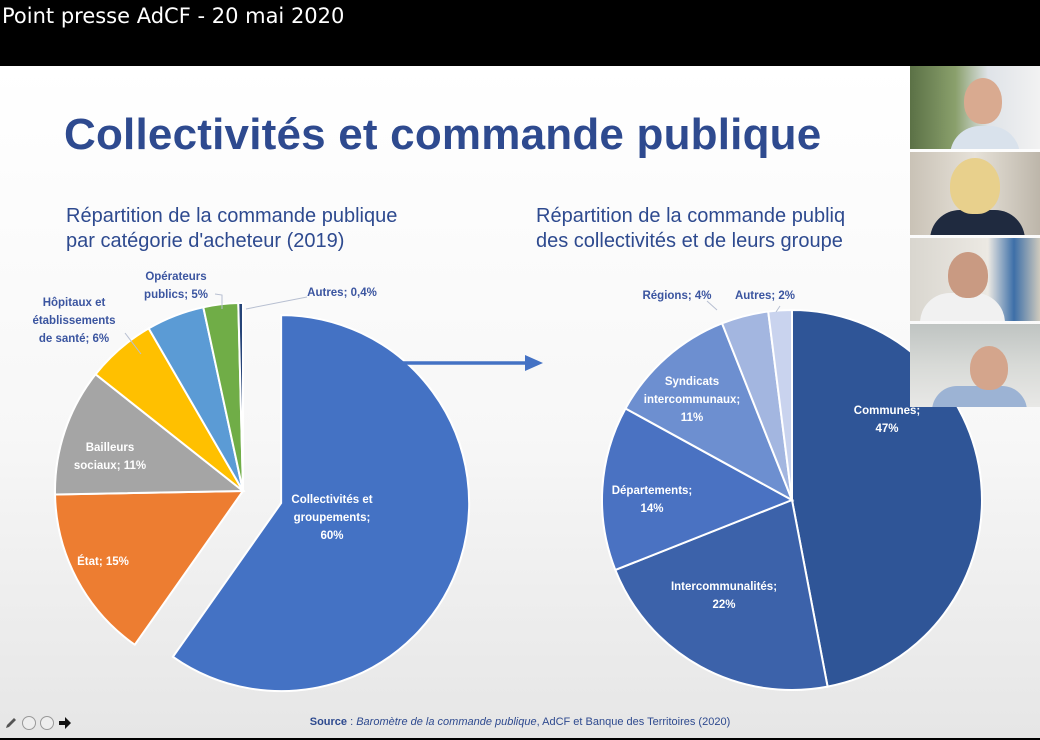 Image resolution: width=1040 pixels, height=740 pixels. I want to click on pie-left-label-3: Hôpitaux et établissements de santé; 6%, so click(73, 321).